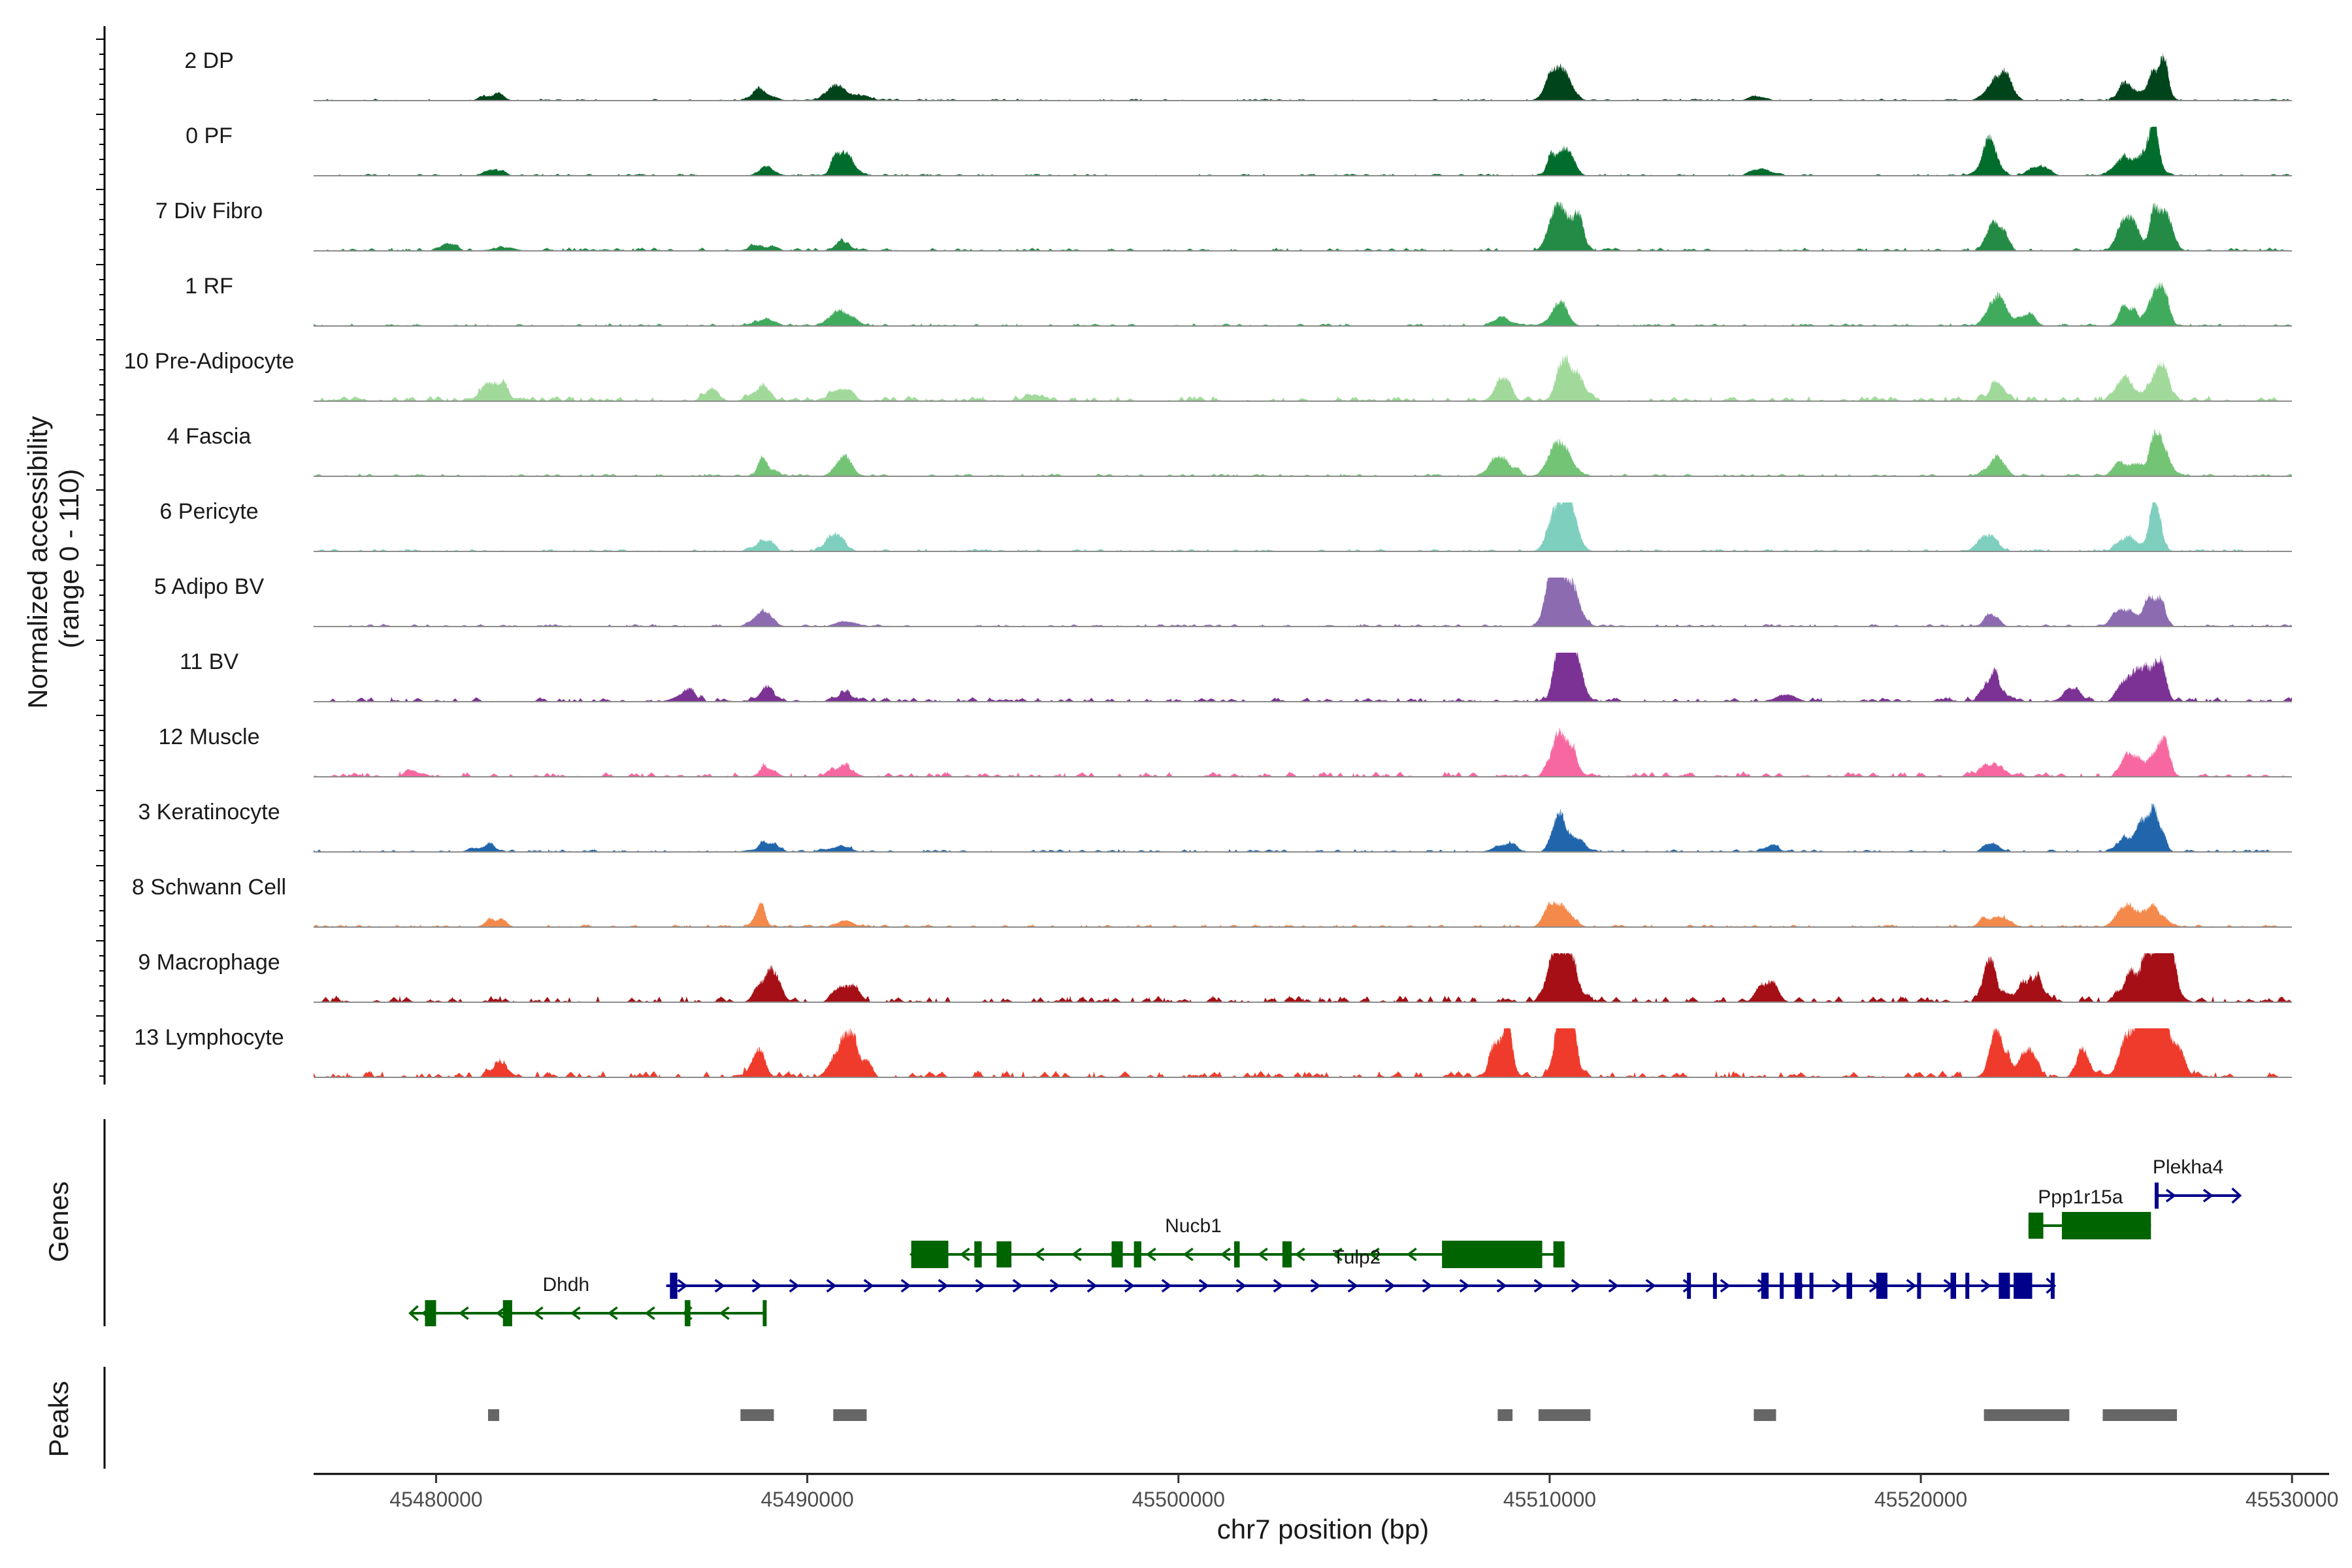 This screenshot has width=2352, height=1568. What do you see at coordinates (1229, 450) in the screenshot?
I see `track-4-fascia: 4 Fascia` at bounding box center [1229, 450].